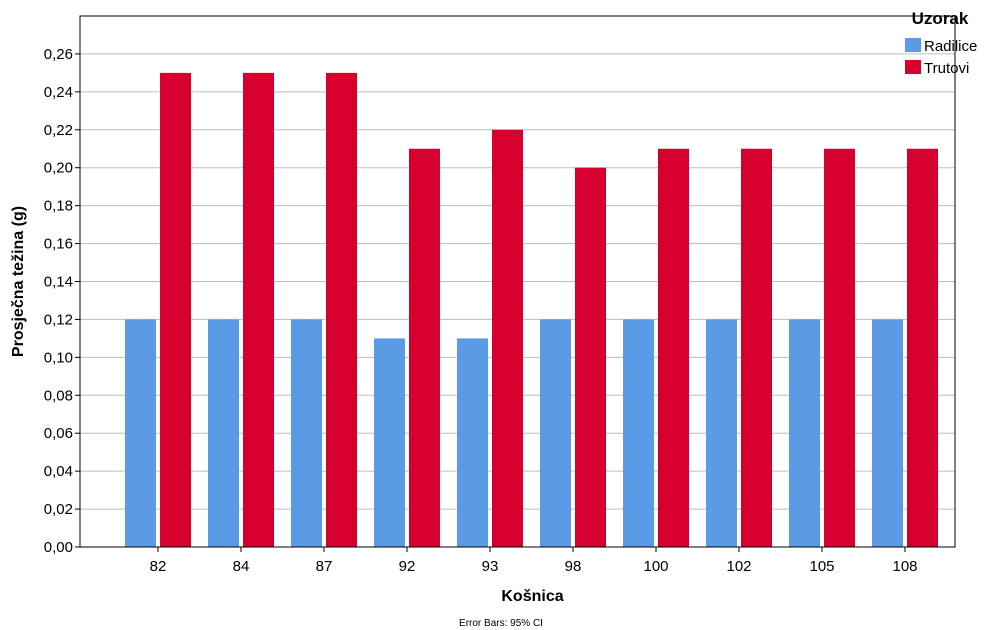 The image size is (989, 630). What do you see at coordinates (904, 566) in the screenshot?
I see `x-tick-label: 108` at bounding box center [904, 566].